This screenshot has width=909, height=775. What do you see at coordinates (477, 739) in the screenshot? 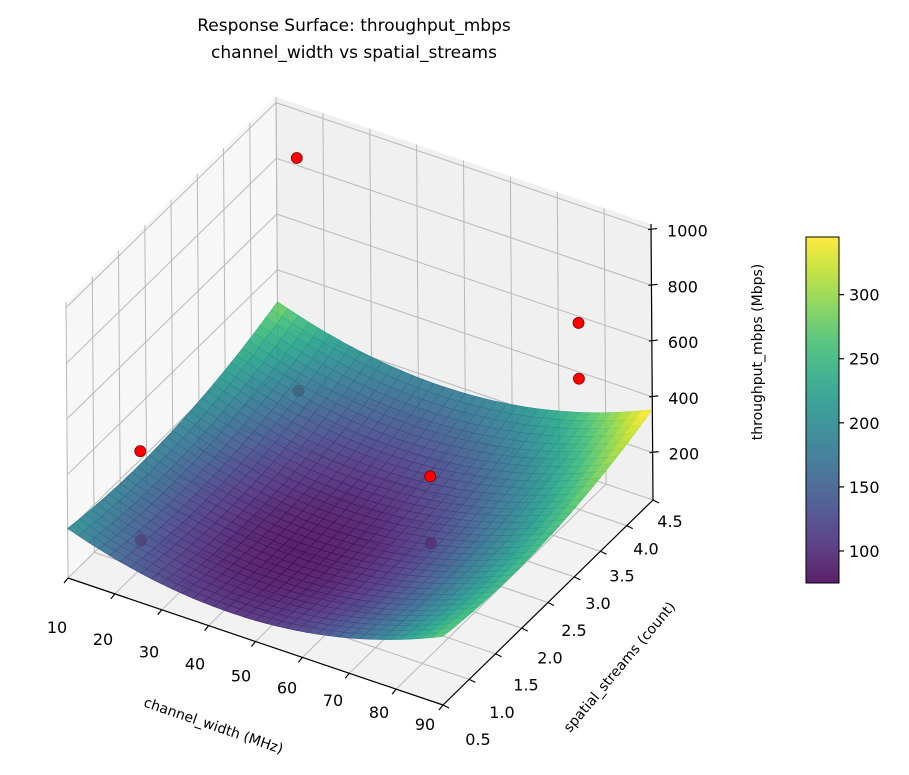
I see `y-tick-label: 0.5` at bounding box center [477, 739].